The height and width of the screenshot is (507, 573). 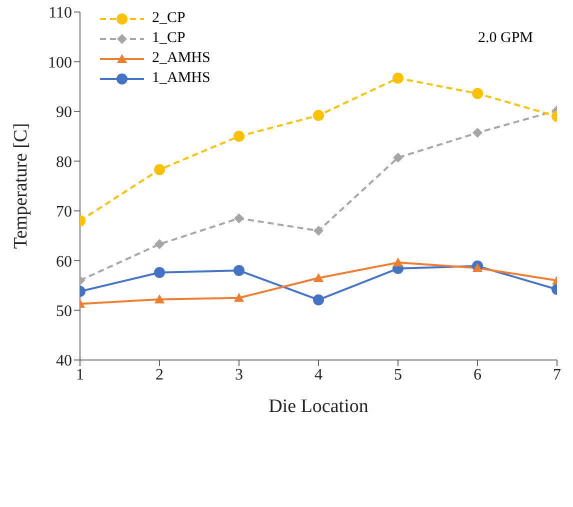 What do you see at coordinates (64, 113) in the screenshot?
I see `y-tick-label: 90` at bounding box center [64, 113].